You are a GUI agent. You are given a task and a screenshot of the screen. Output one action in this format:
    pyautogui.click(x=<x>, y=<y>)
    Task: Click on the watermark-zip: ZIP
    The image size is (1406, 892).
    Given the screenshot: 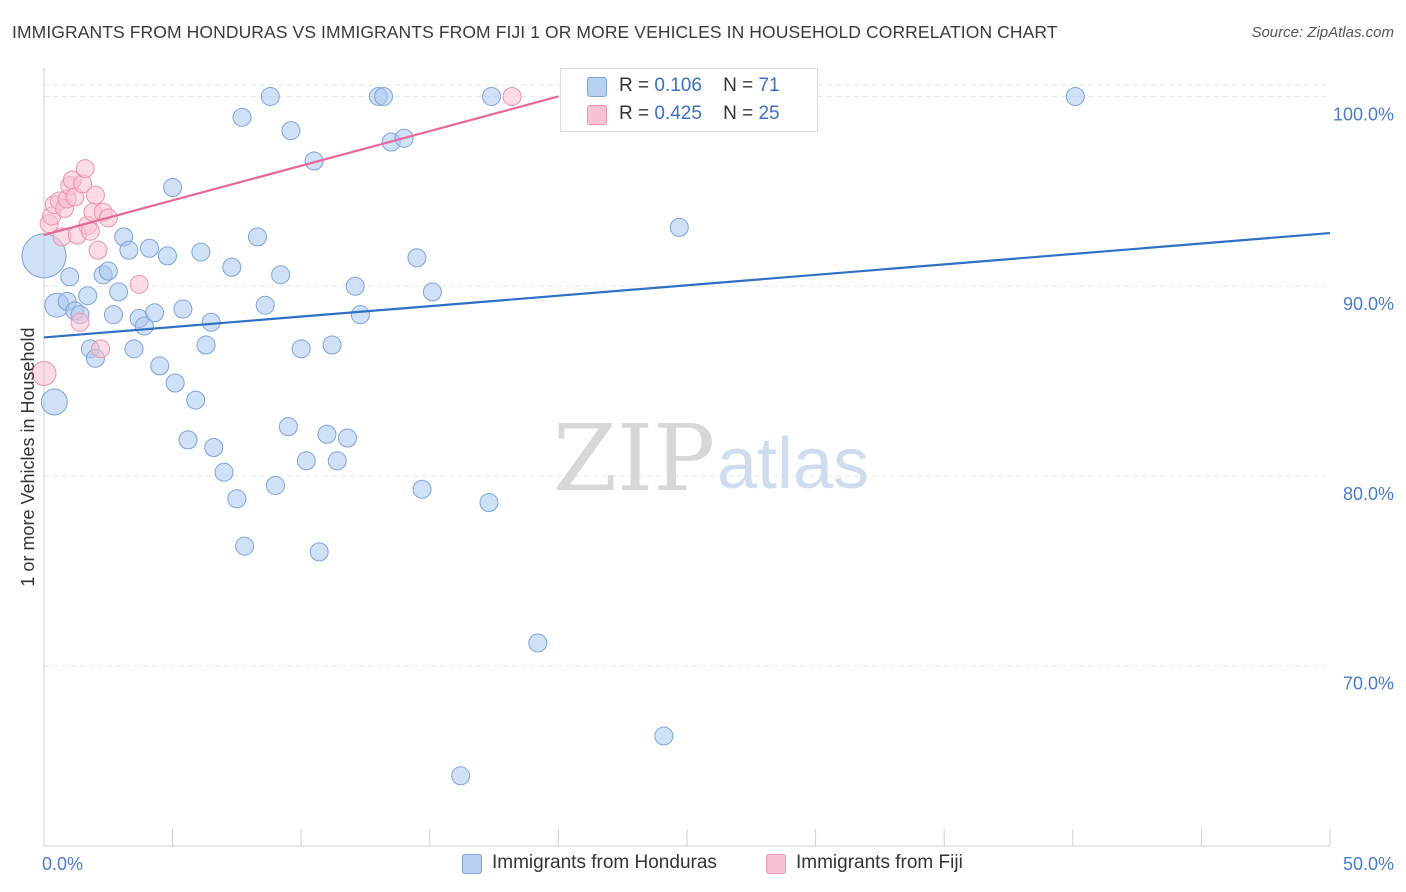 What is the action you would take?
    pyautogui.click(x=634, y=458)
    